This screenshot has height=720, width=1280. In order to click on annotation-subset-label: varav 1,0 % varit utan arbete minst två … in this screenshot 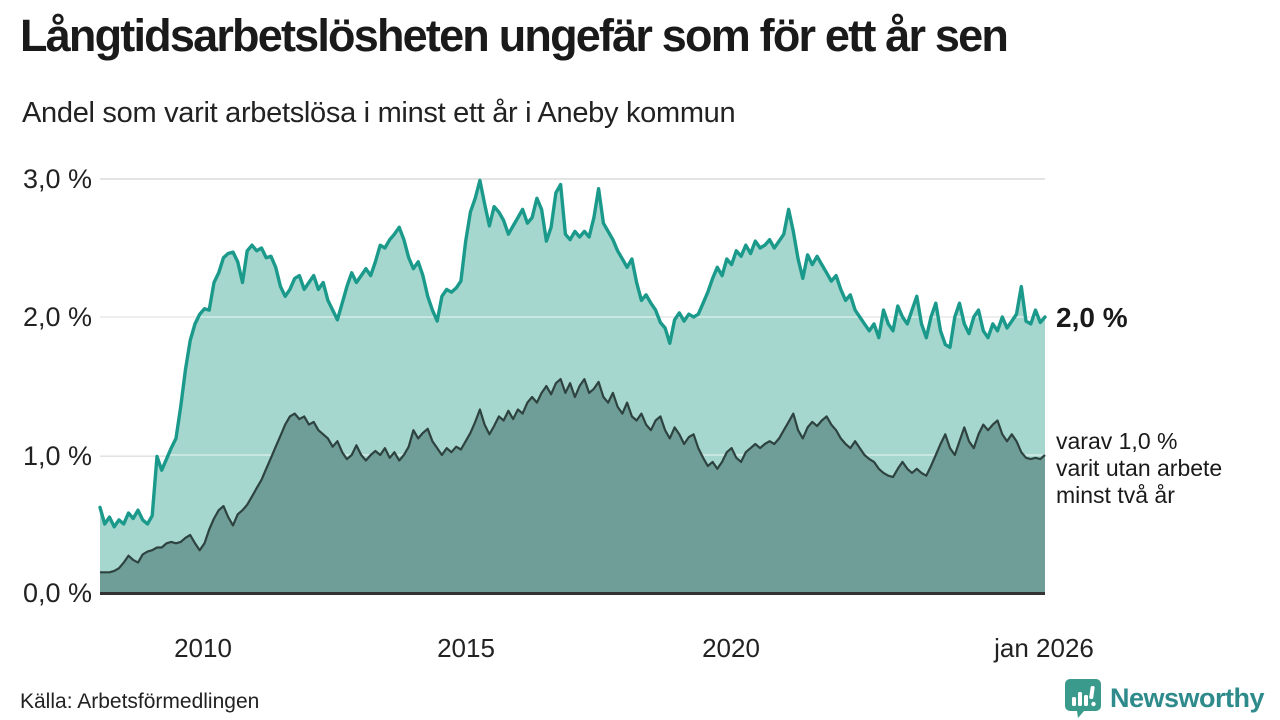, I will do `click(1139, 468)`.